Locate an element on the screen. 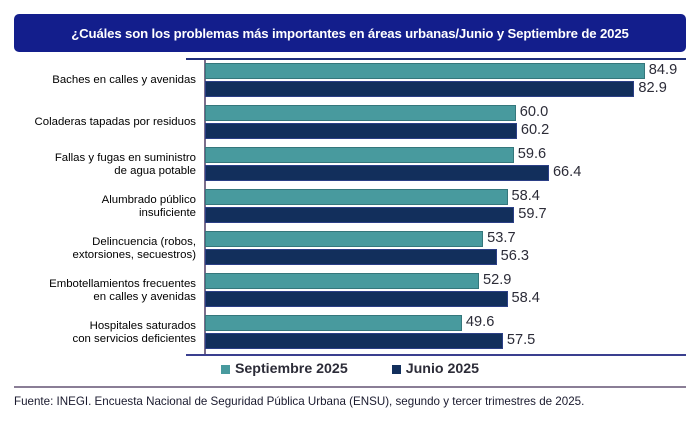 This screenshot has width=700, height=433. bar-track-septiembre: 60.0 is located at coordinates (452, 112).